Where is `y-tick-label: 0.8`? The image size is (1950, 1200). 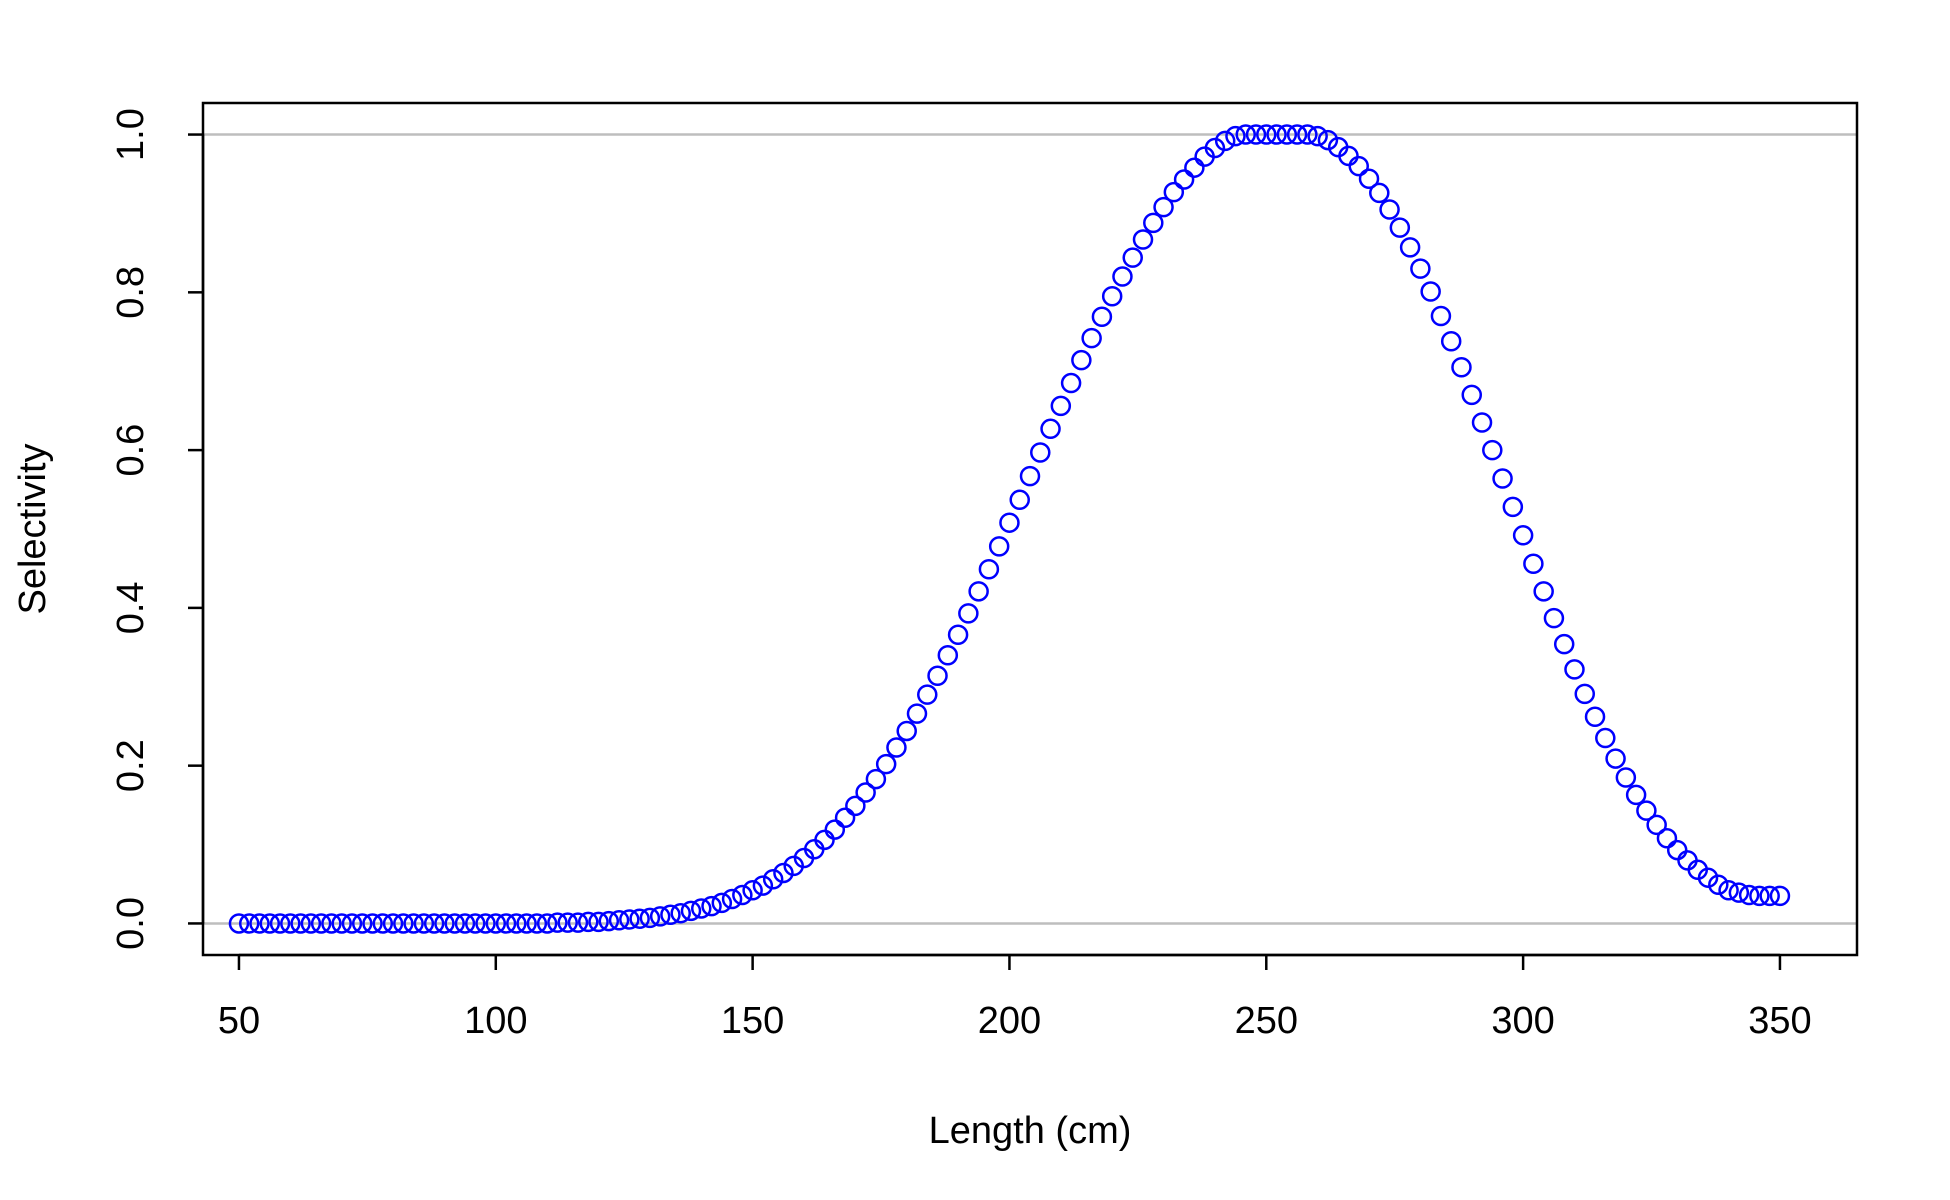
y-tick-label: 0.8 is located at coordinates (131, 292).